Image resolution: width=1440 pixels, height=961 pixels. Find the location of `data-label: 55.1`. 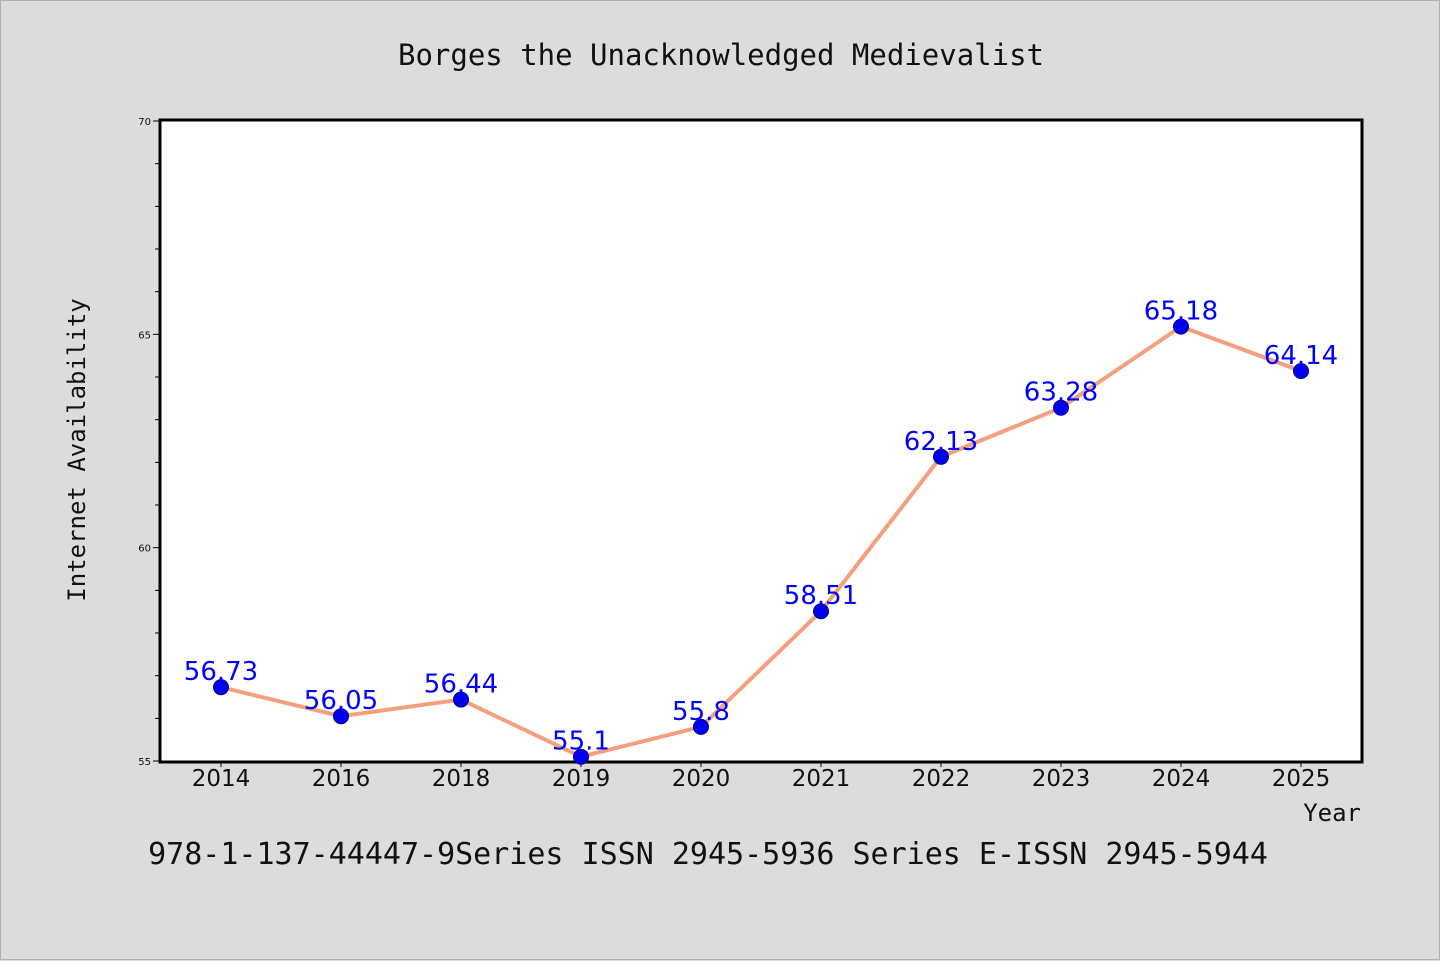

data-label: 55.1 is located at coordinates (581, 742).